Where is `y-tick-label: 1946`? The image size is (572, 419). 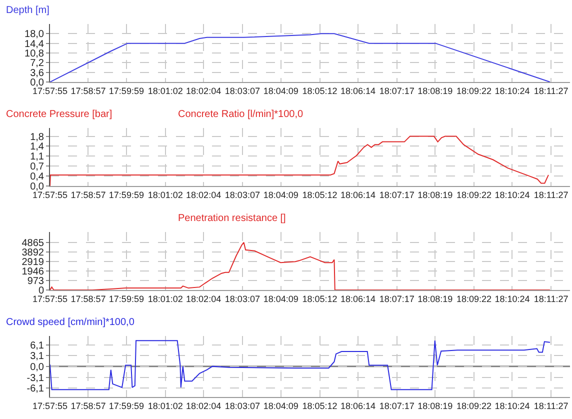 y-tick-label: 1946 is located at coordinates (33, 272).